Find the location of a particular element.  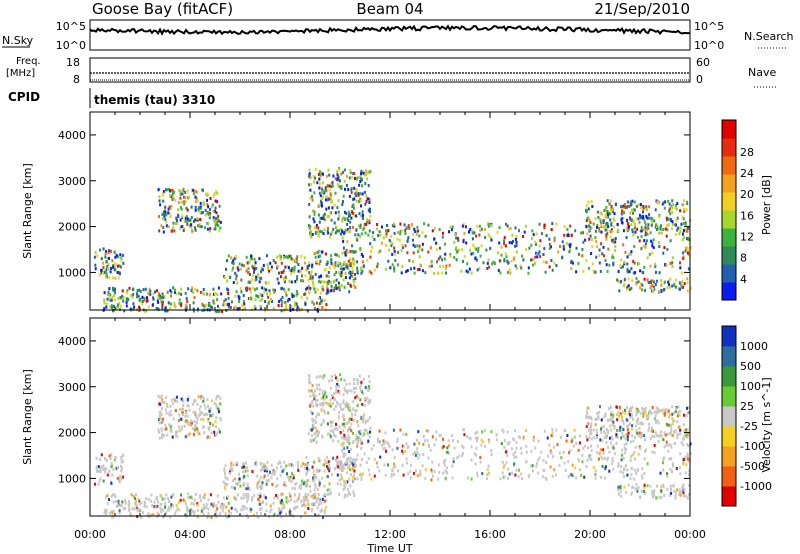

y-tick-label: 3000 is located at coordinates (72, 181).